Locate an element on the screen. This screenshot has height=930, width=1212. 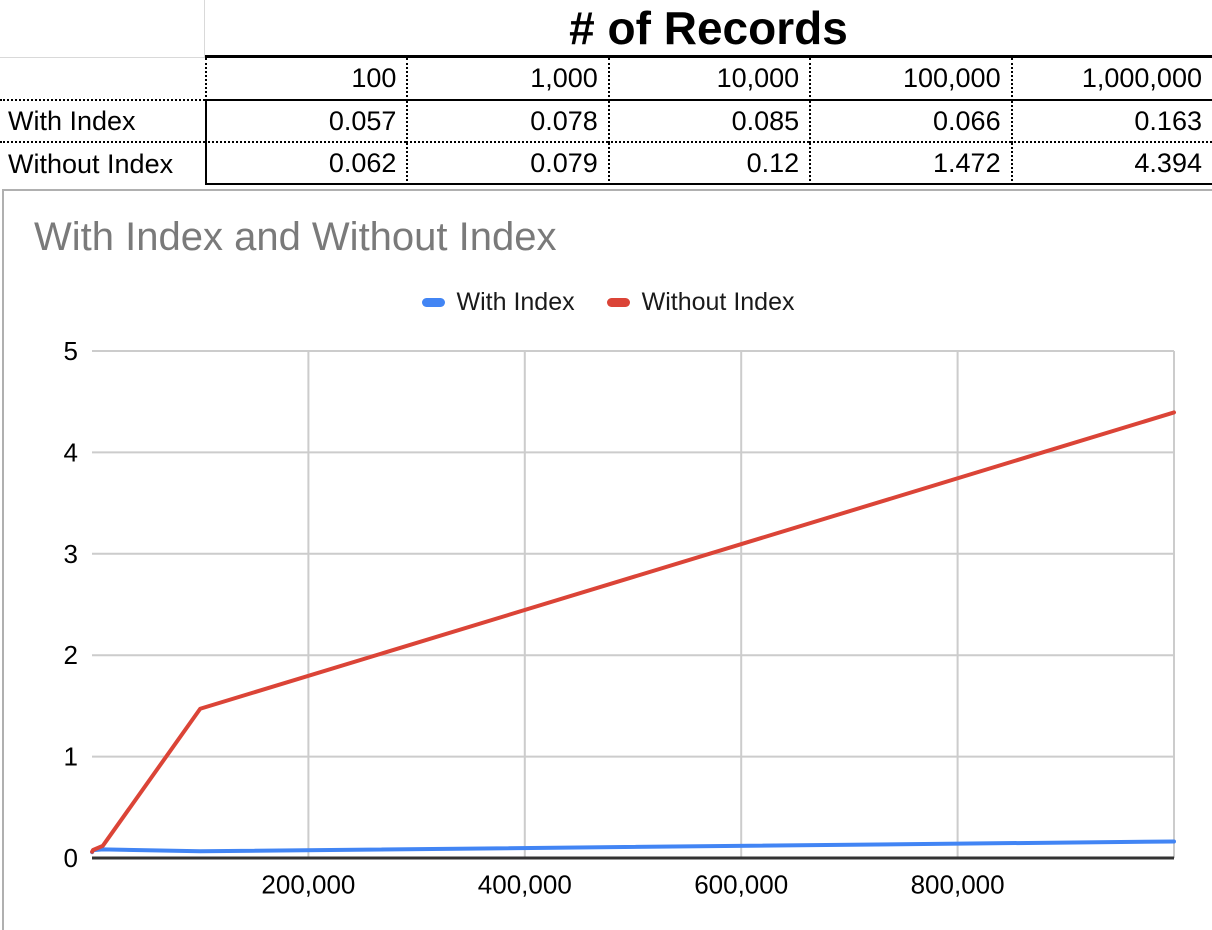
legend-item-without-index: Without Index is located at coordinates (700, 302).